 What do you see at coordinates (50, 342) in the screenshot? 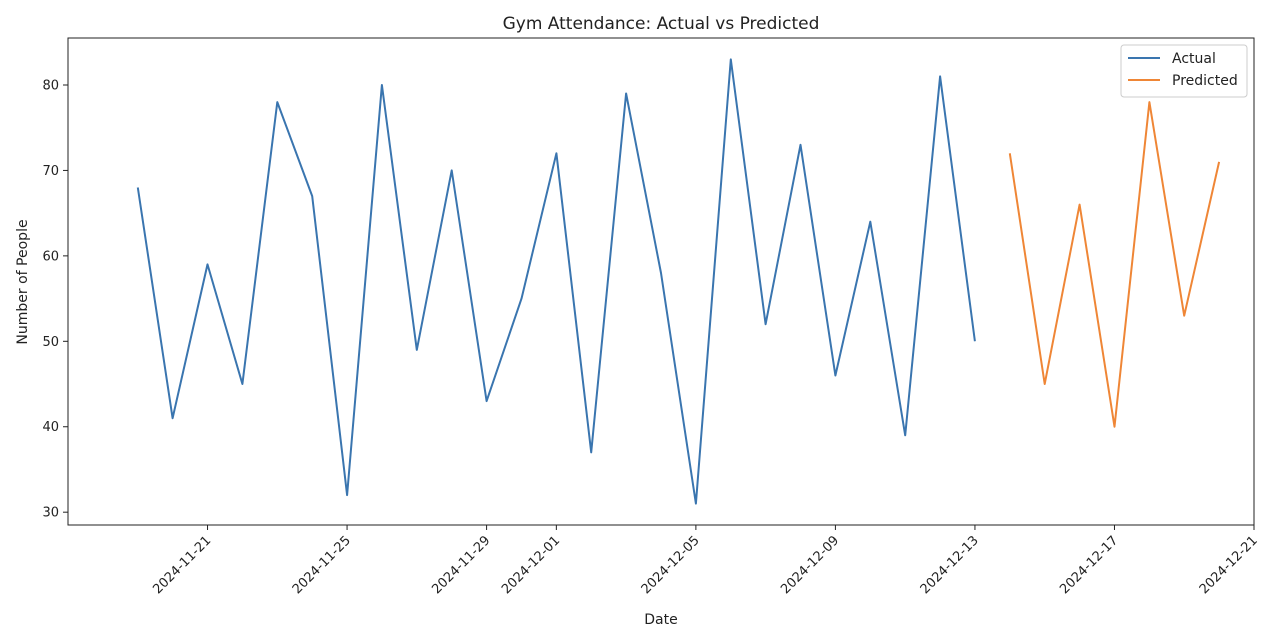
I see `y-tick-label: 50` at bounding box center [50, 342].